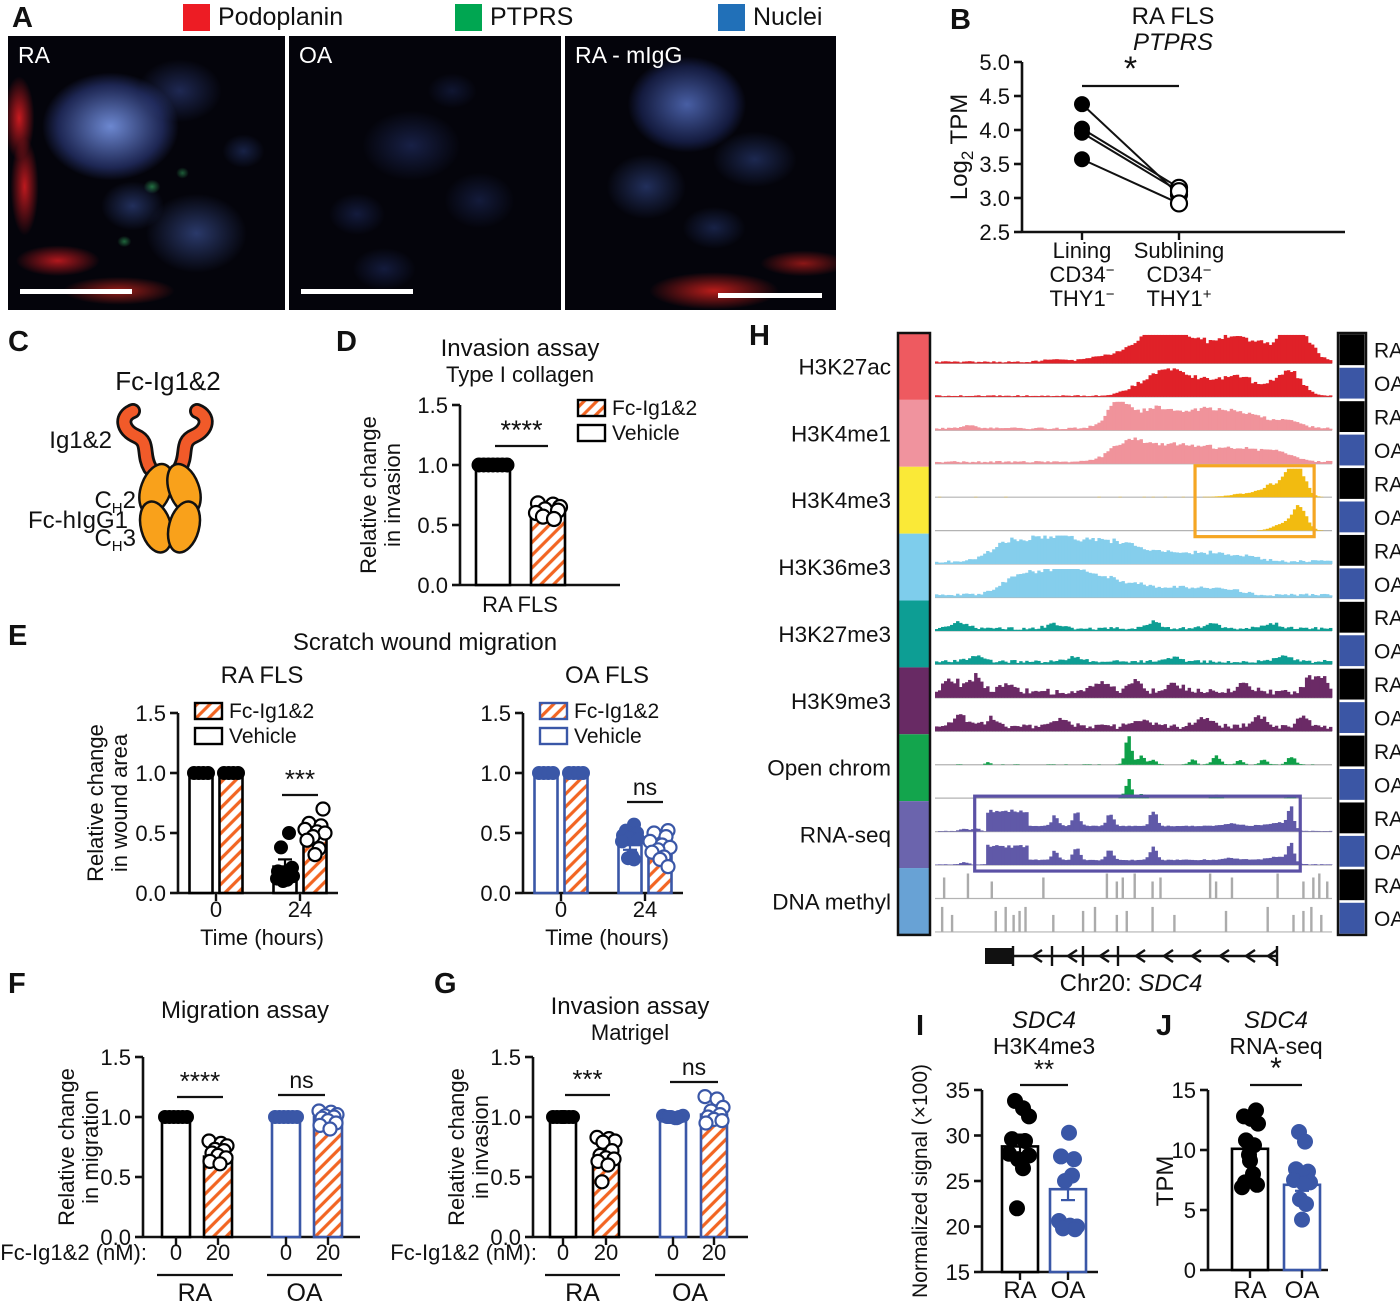 The width and height of the screenshot is (1400, 1304). I want to click on ptprs-swatch, so click(468, 17).